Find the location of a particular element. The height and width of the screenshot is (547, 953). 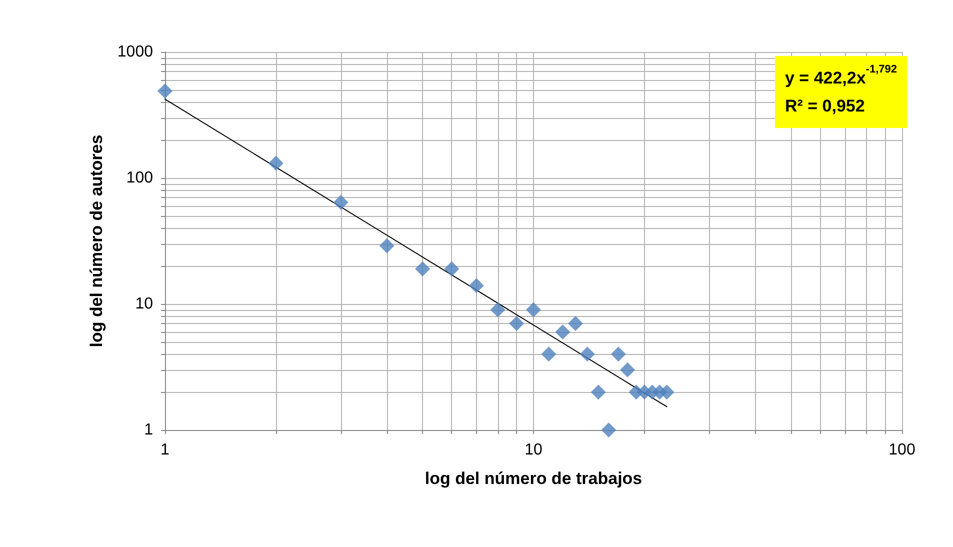

x-axis-title: log del número de trabajos is located at coordinates (533, 478).